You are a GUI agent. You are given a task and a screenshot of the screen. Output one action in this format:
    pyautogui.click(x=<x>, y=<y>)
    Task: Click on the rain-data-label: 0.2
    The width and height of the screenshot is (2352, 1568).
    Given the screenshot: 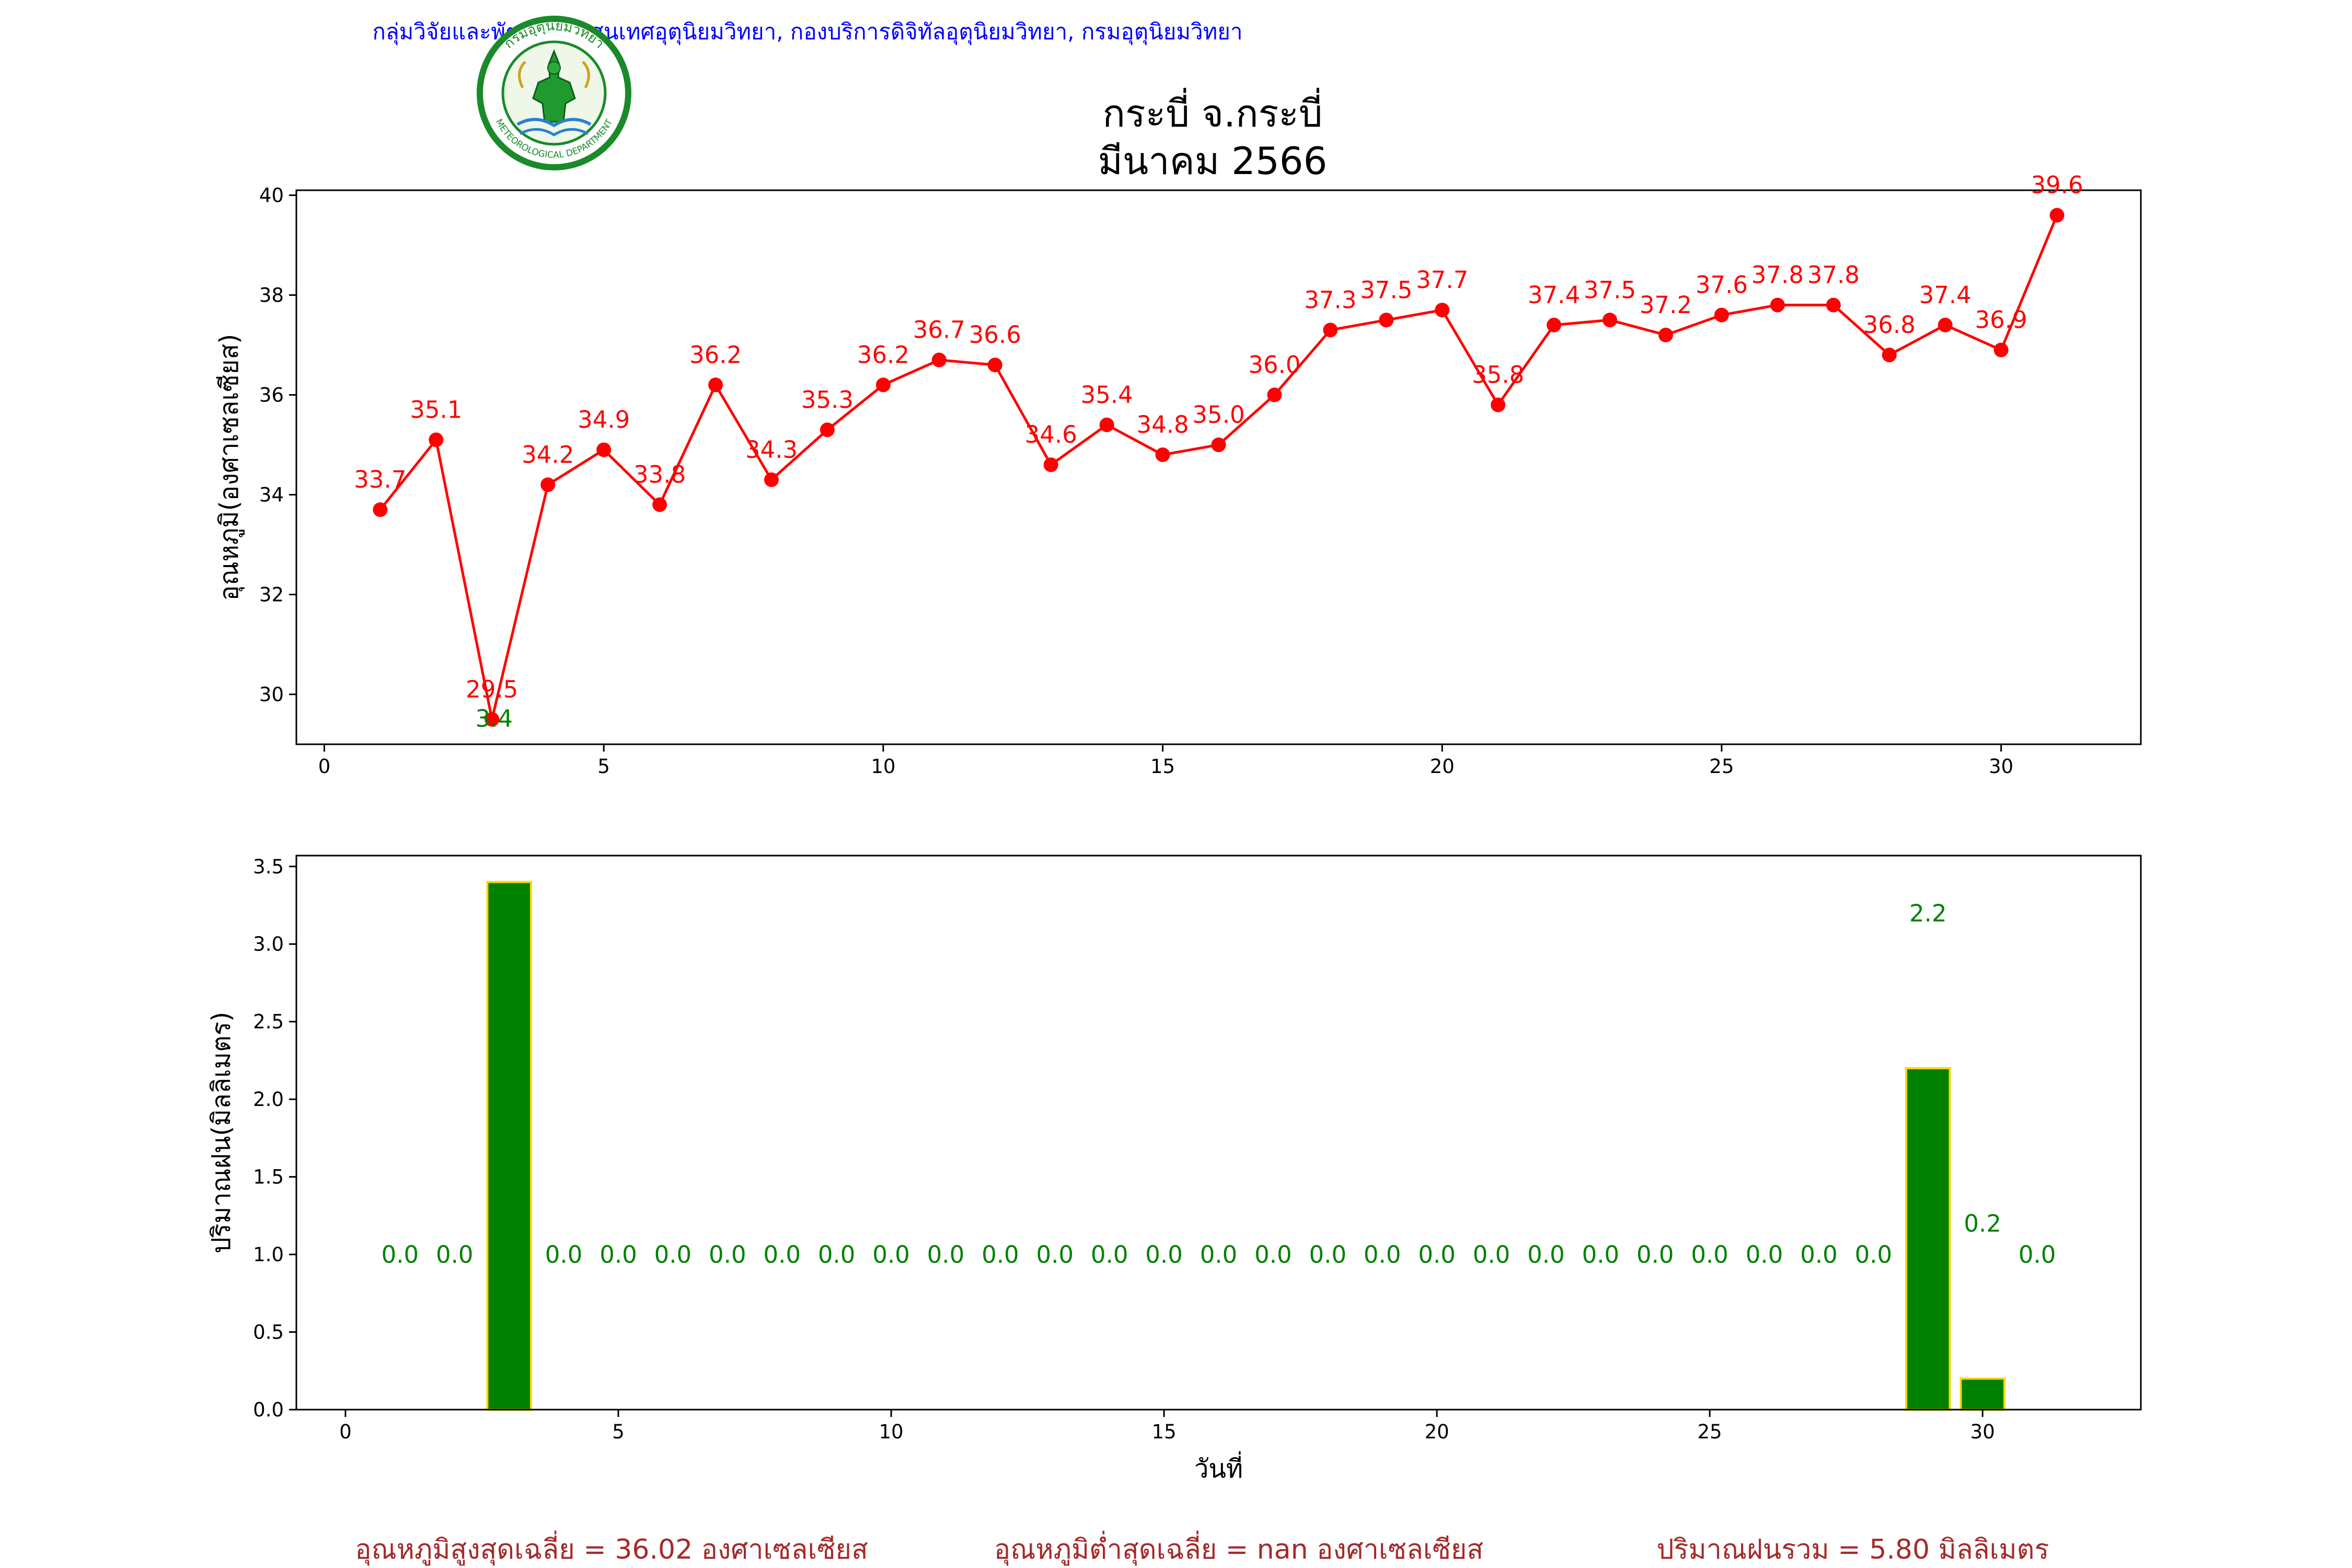 What is the action you would take?
    pyautogui.click(x=1982, y=1224)
    